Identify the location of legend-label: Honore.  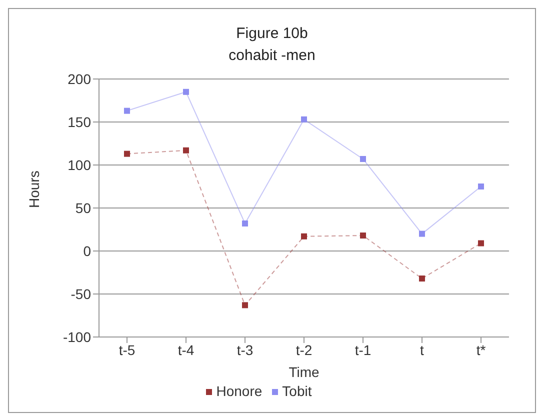
(239, 391).